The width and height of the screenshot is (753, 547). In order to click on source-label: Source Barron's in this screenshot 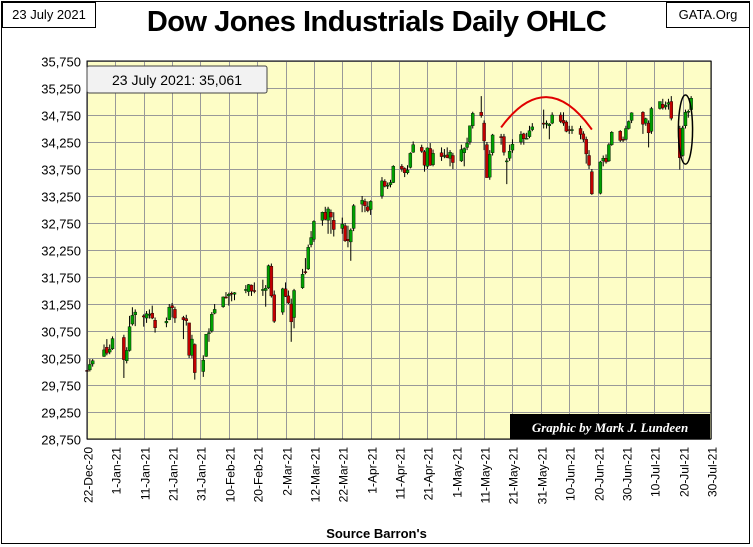, I will do `click(376, 533)`.